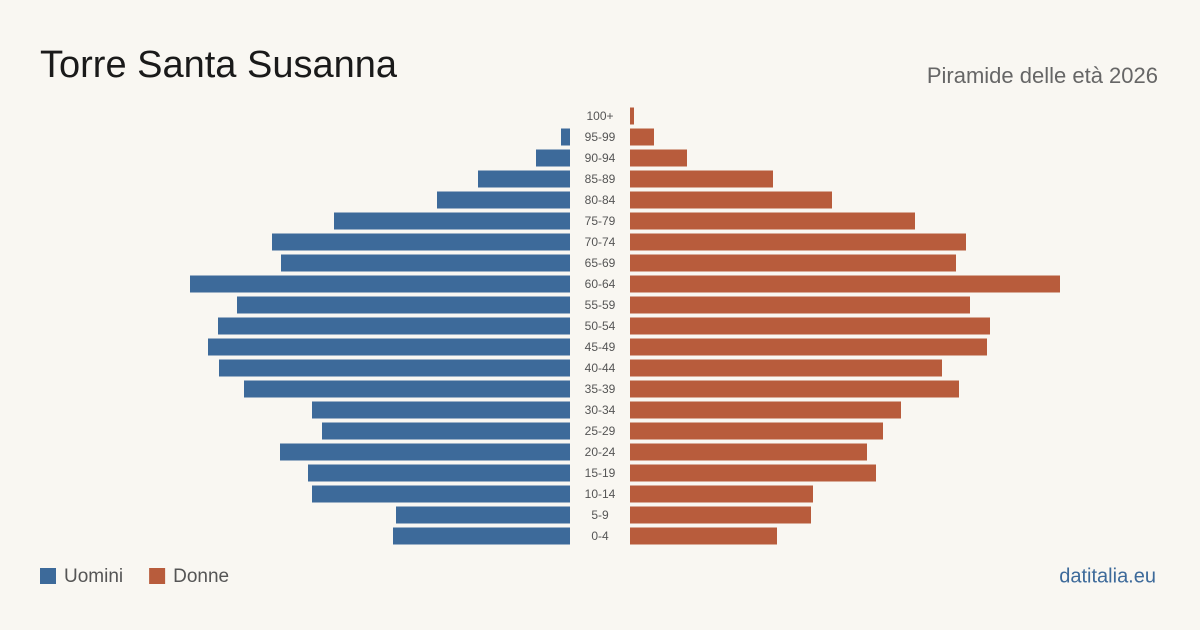 This screenshot has height=630, width=1200. What do you see at coordinates (600, 389) in the screenshot?
I see `age-label: 35-39` at bounding box center [600, 389].